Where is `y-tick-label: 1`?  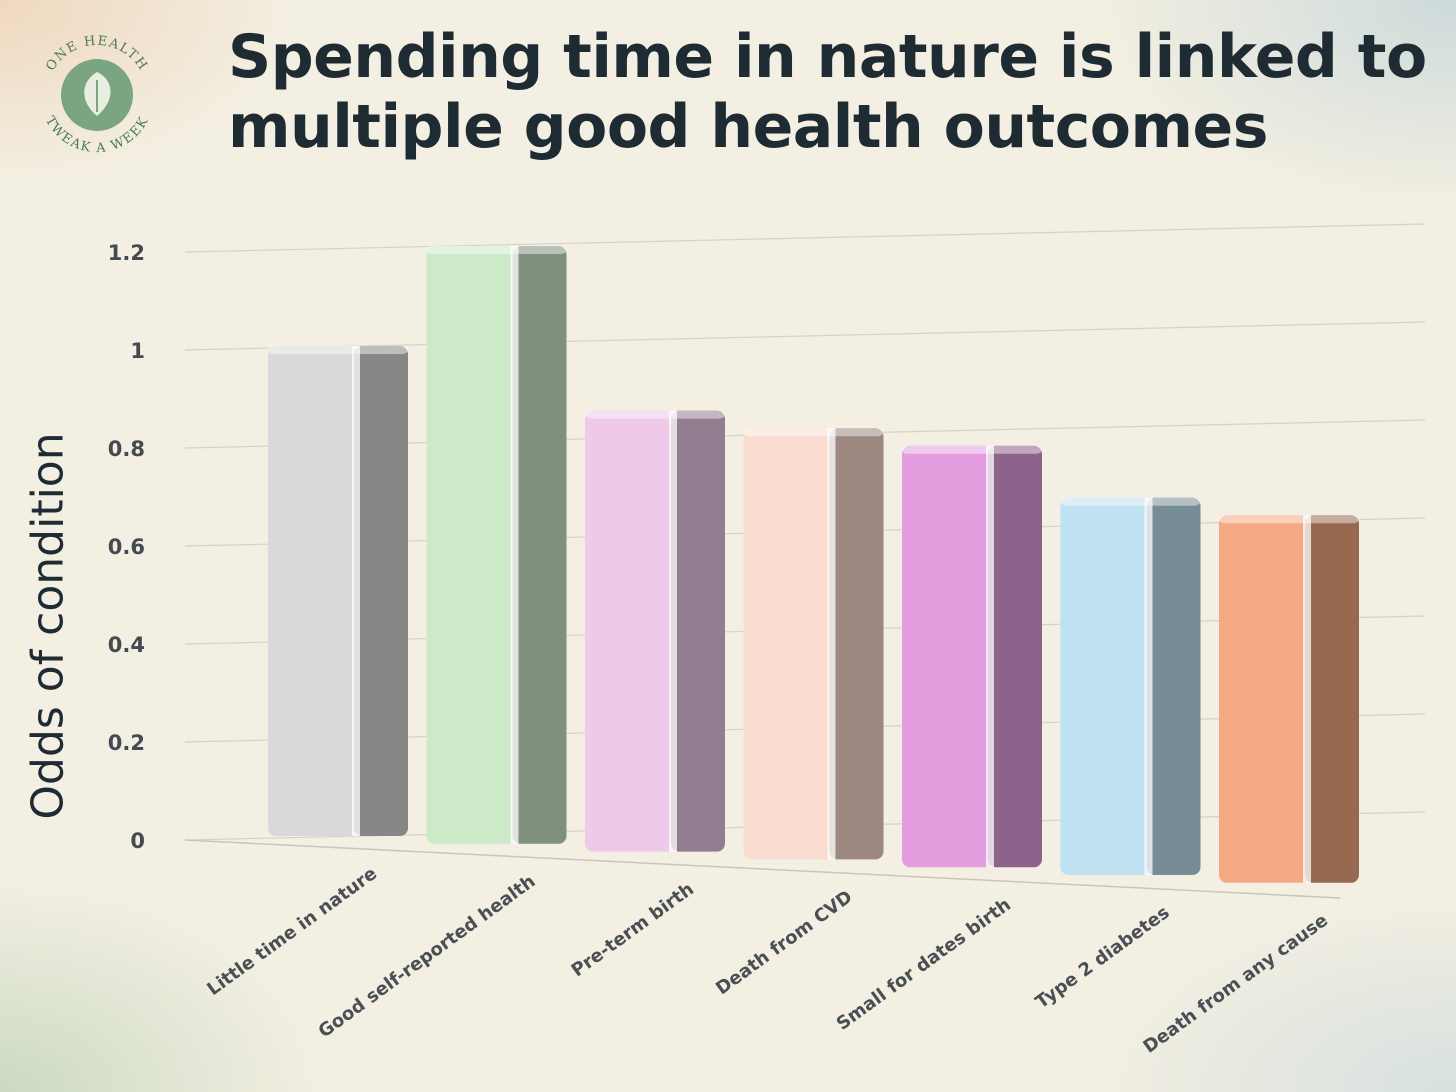
y-tick-label: 1 is located at coordinates (137, 351).